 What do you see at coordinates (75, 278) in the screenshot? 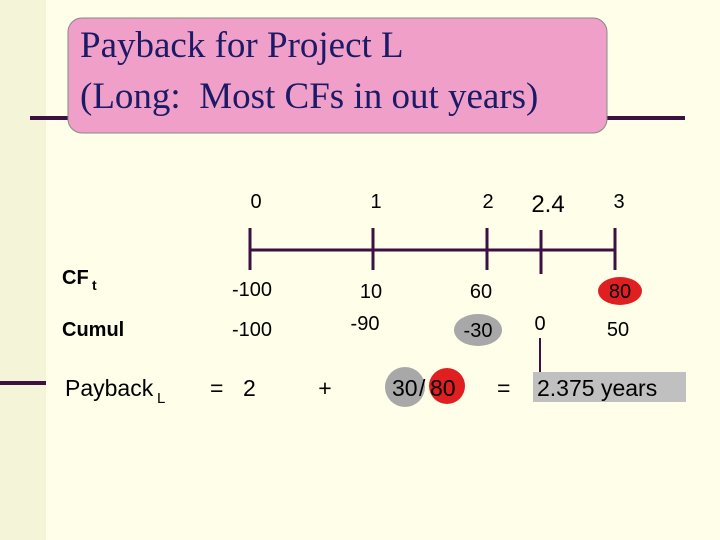
I see `row-label: CF` at bounding box center [75, 278].